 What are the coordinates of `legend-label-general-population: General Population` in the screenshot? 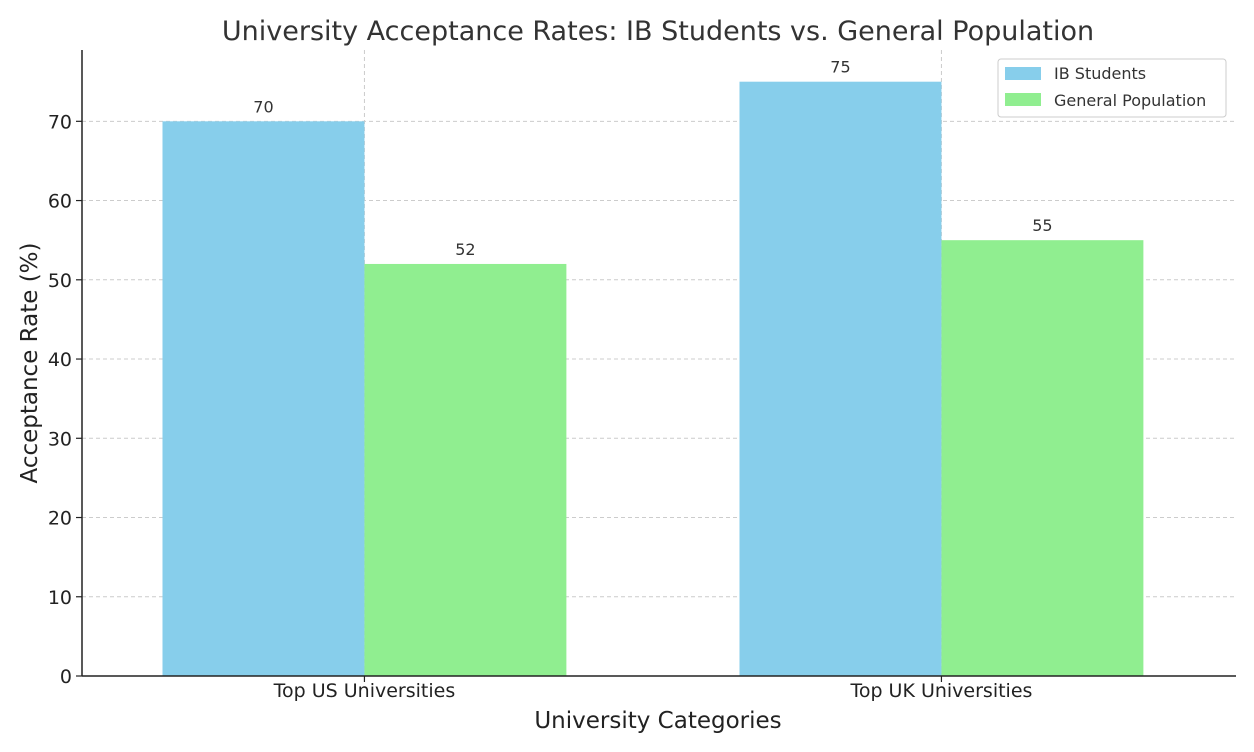 It's located at (1130, 100).